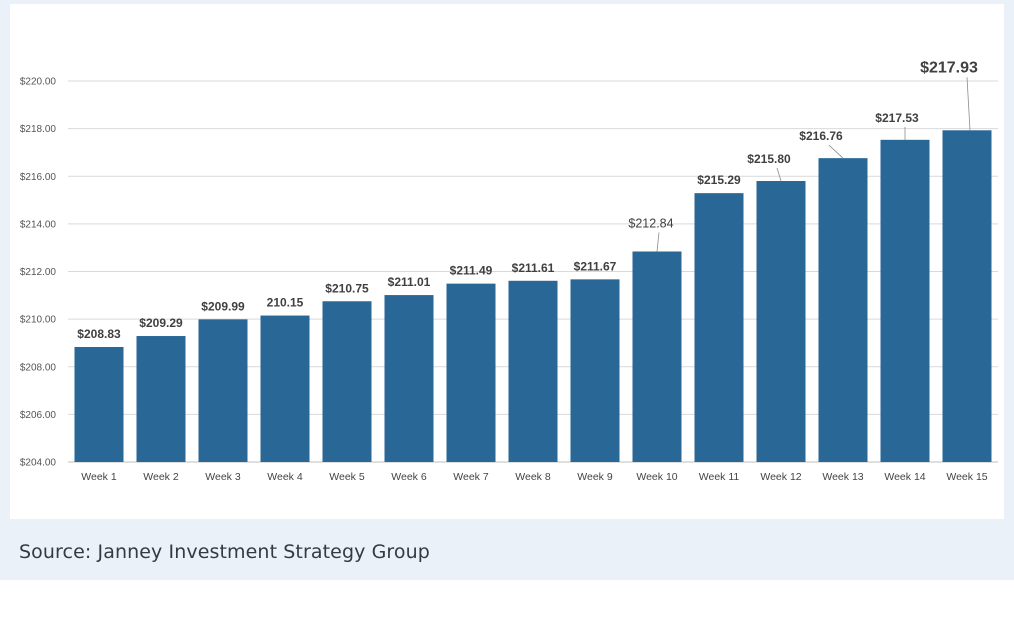  Describe the element at coordinates (897, 118) in the screenshot. I see `data-label: $217.53` at that location.